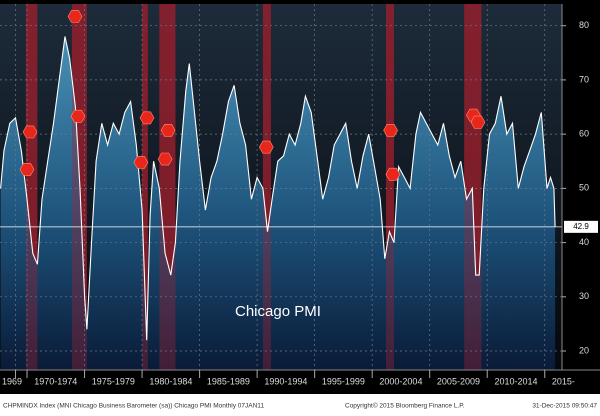  What do you see at coordinates (584, 79) in the screenshot?
I see `y-tick-label: 70` at bounding box center [584, 79].